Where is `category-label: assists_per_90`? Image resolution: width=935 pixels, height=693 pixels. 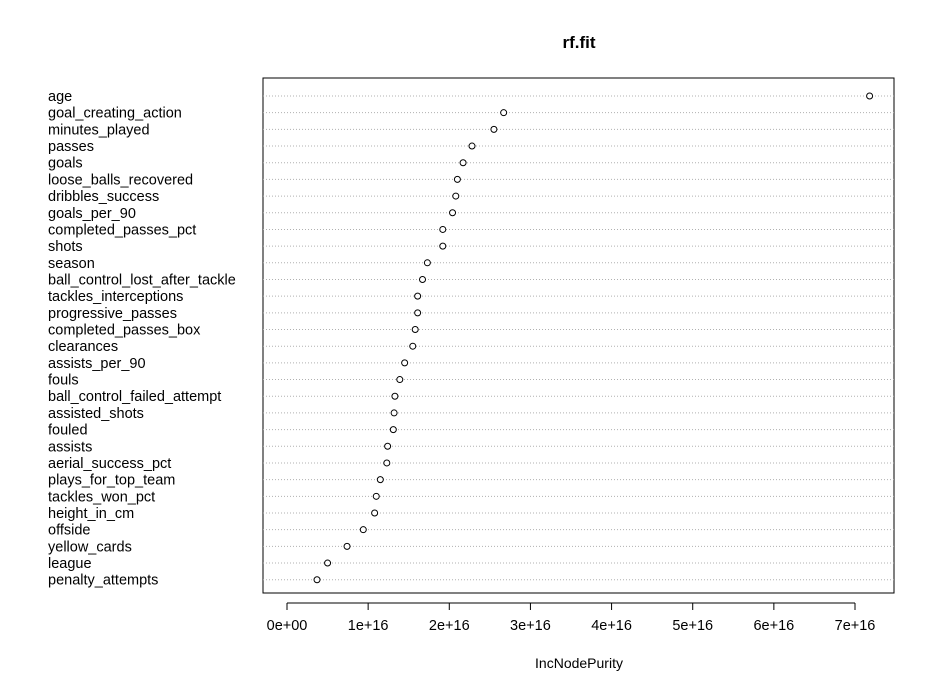
category-label: assists_per_90 is located at coordinates (97, 364).